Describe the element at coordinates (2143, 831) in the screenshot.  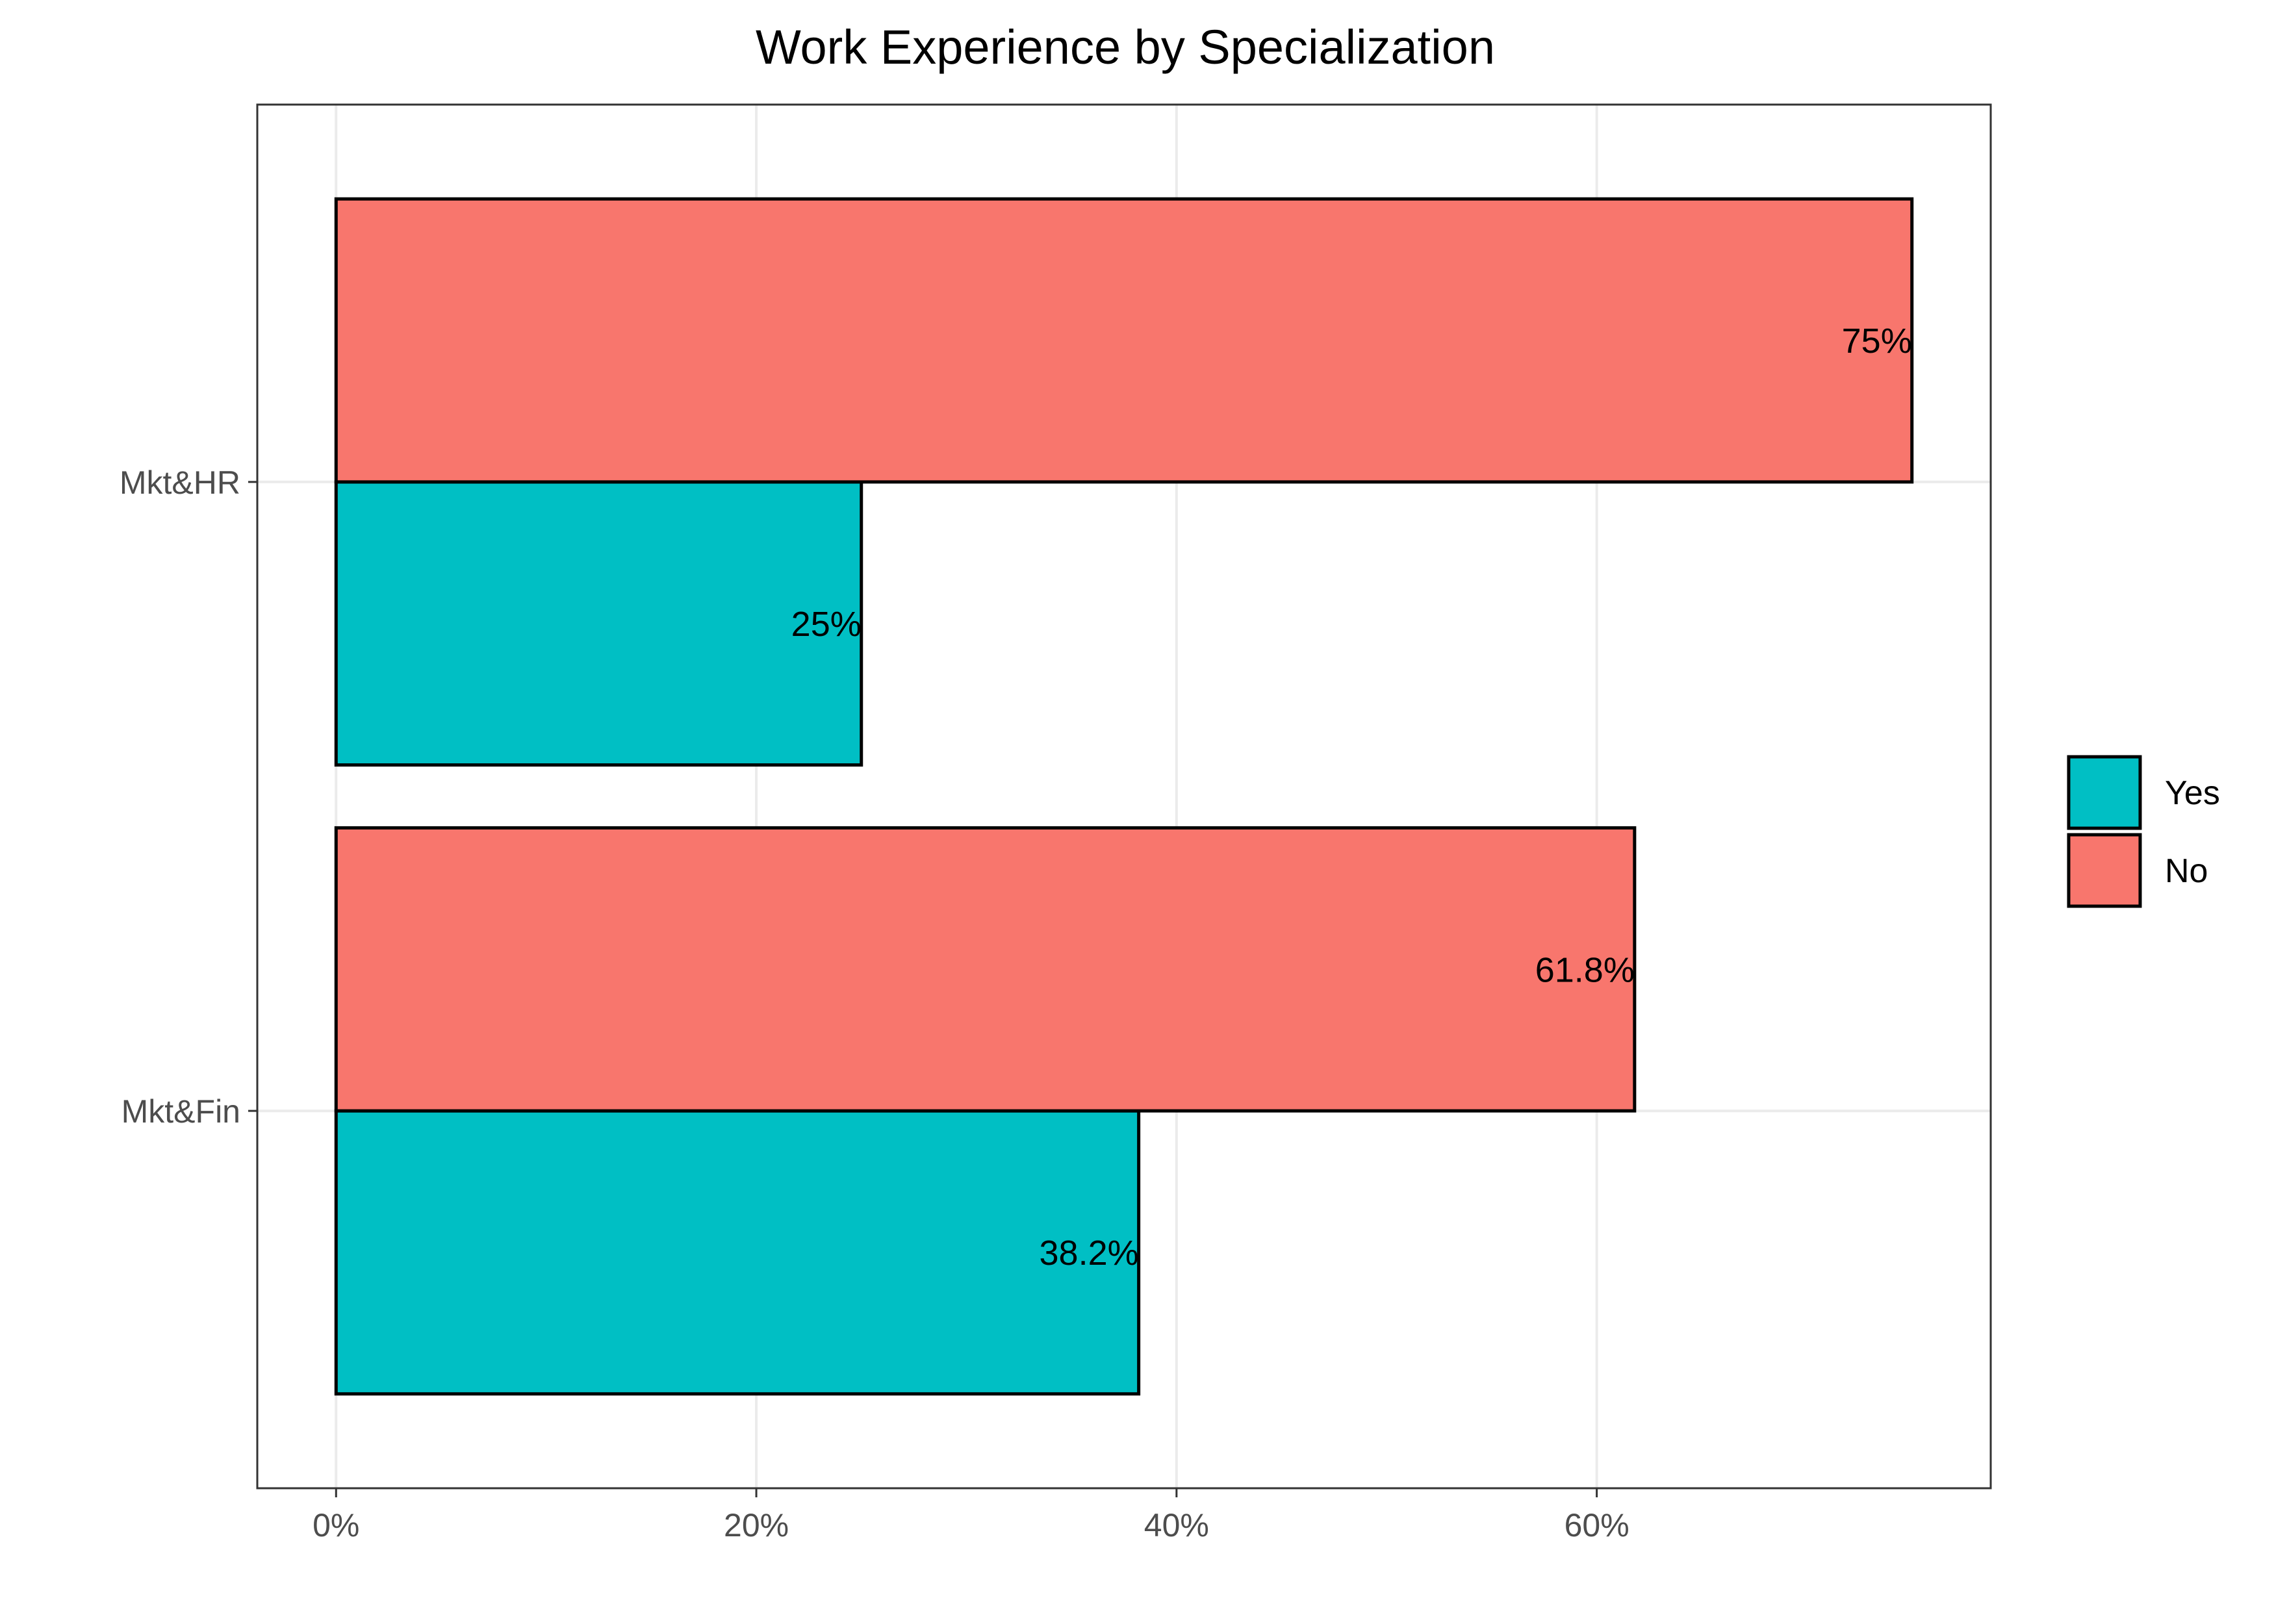
I see `legend: Yes No` at that location.